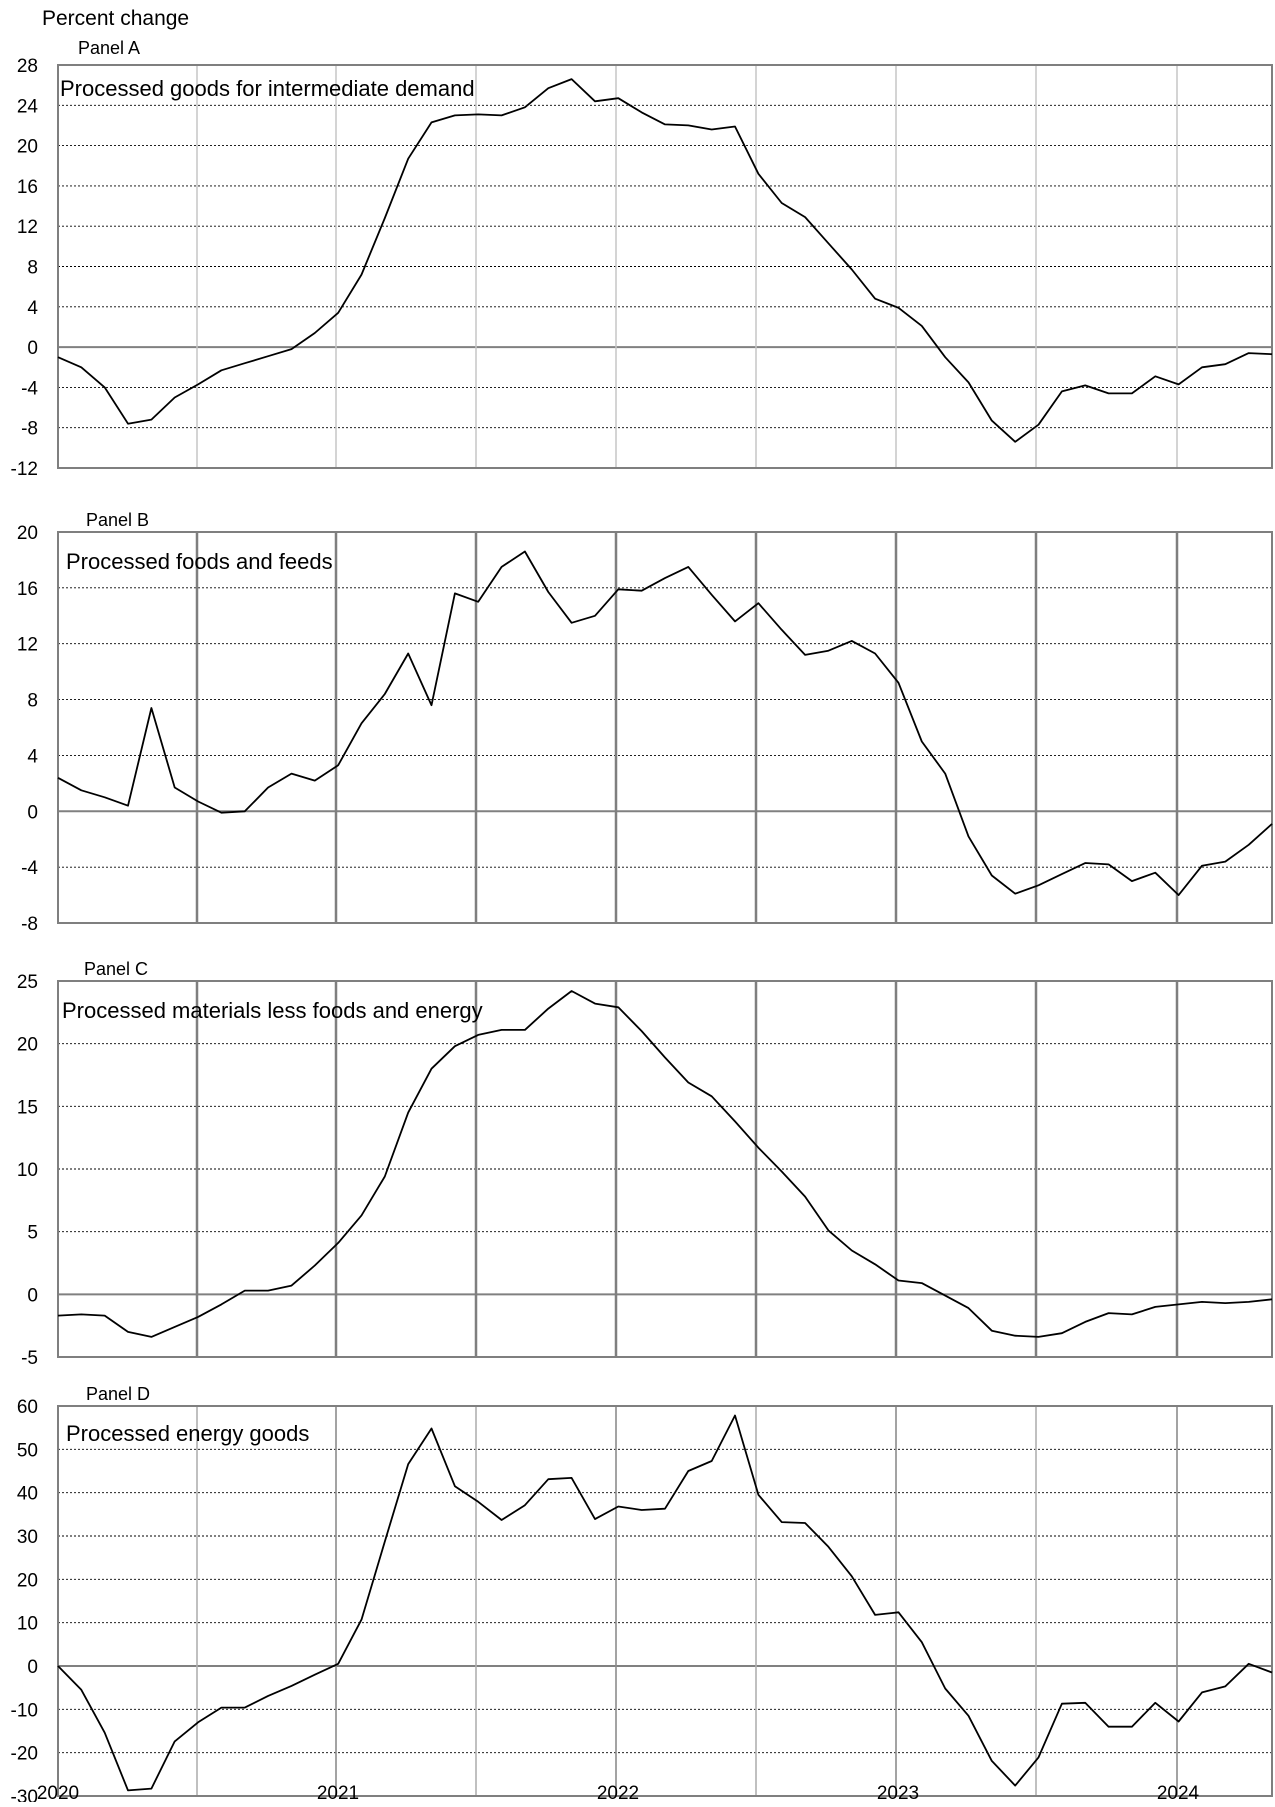  Describe the element at coordinates (117, 520) in the screenshot. I see `panel-label: Panel B` at that location.